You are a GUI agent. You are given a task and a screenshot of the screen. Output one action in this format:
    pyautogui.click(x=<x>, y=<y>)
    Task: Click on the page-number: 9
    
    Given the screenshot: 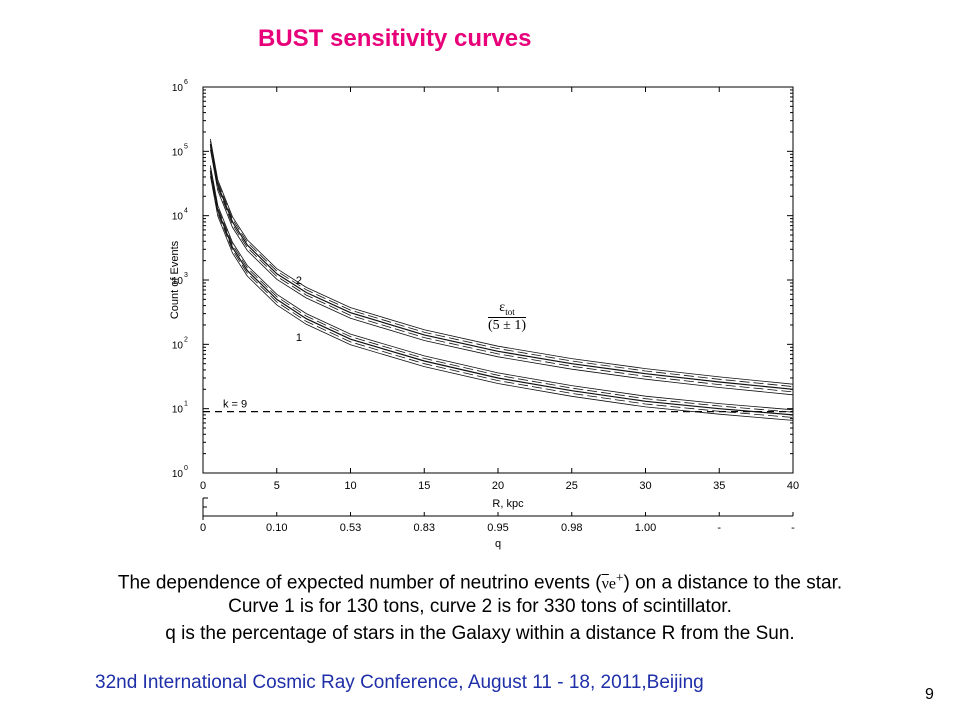 What is the action you would take?
    pyautogui.click(x=929, y=694)
    